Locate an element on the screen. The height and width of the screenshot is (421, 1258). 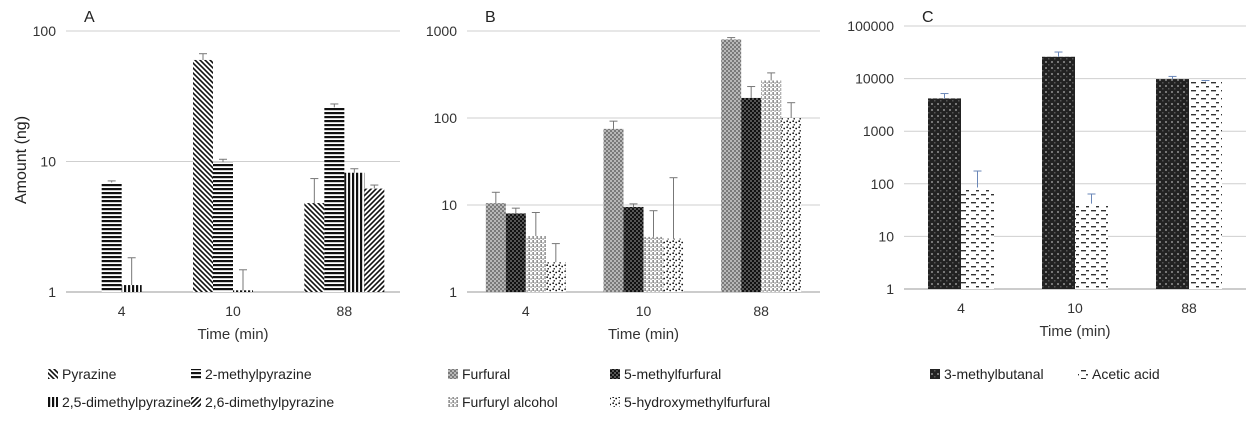
legend-label: Pyrazine is located at coordinates (89, 374).